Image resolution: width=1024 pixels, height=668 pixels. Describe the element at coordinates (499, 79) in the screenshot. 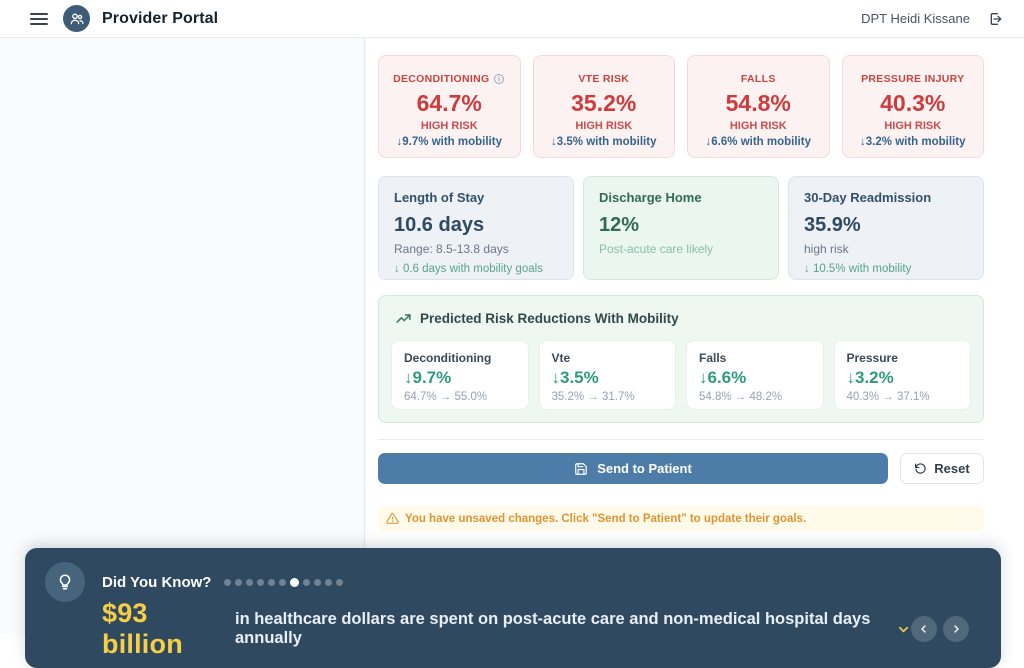

I see `info-icon` at that location.